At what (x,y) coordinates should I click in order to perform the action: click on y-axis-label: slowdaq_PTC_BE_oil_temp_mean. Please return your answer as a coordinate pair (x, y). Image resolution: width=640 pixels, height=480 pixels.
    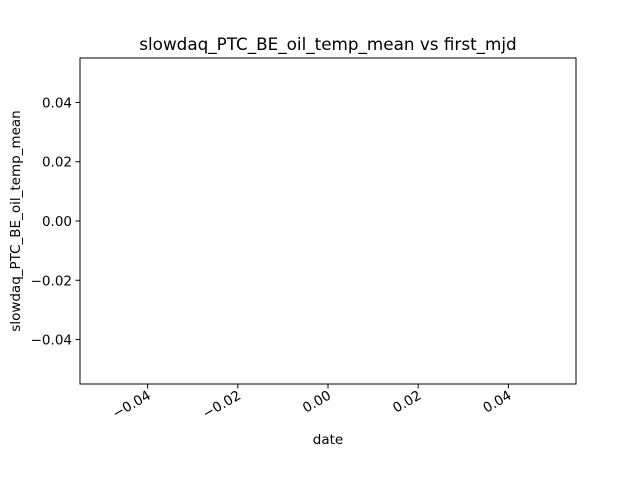
    Looking at the image, I should click on (16, 220).